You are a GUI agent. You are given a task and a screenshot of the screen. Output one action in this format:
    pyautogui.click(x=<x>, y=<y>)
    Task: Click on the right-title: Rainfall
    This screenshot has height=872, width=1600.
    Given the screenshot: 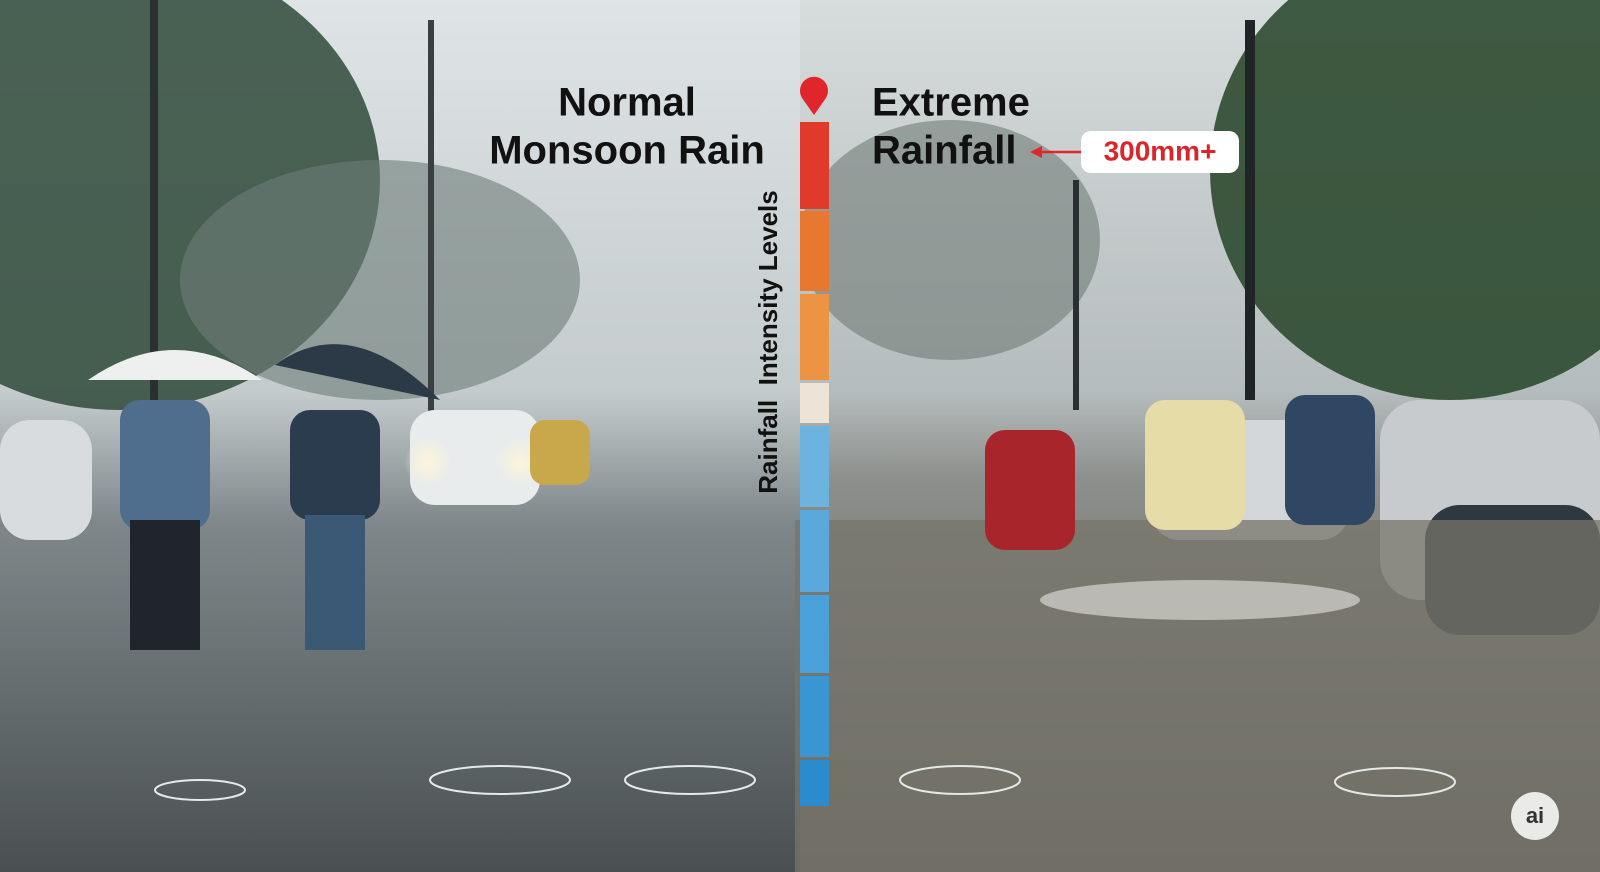 What is the action you would take?
    pyautogui.click(x=944, y=151)
    